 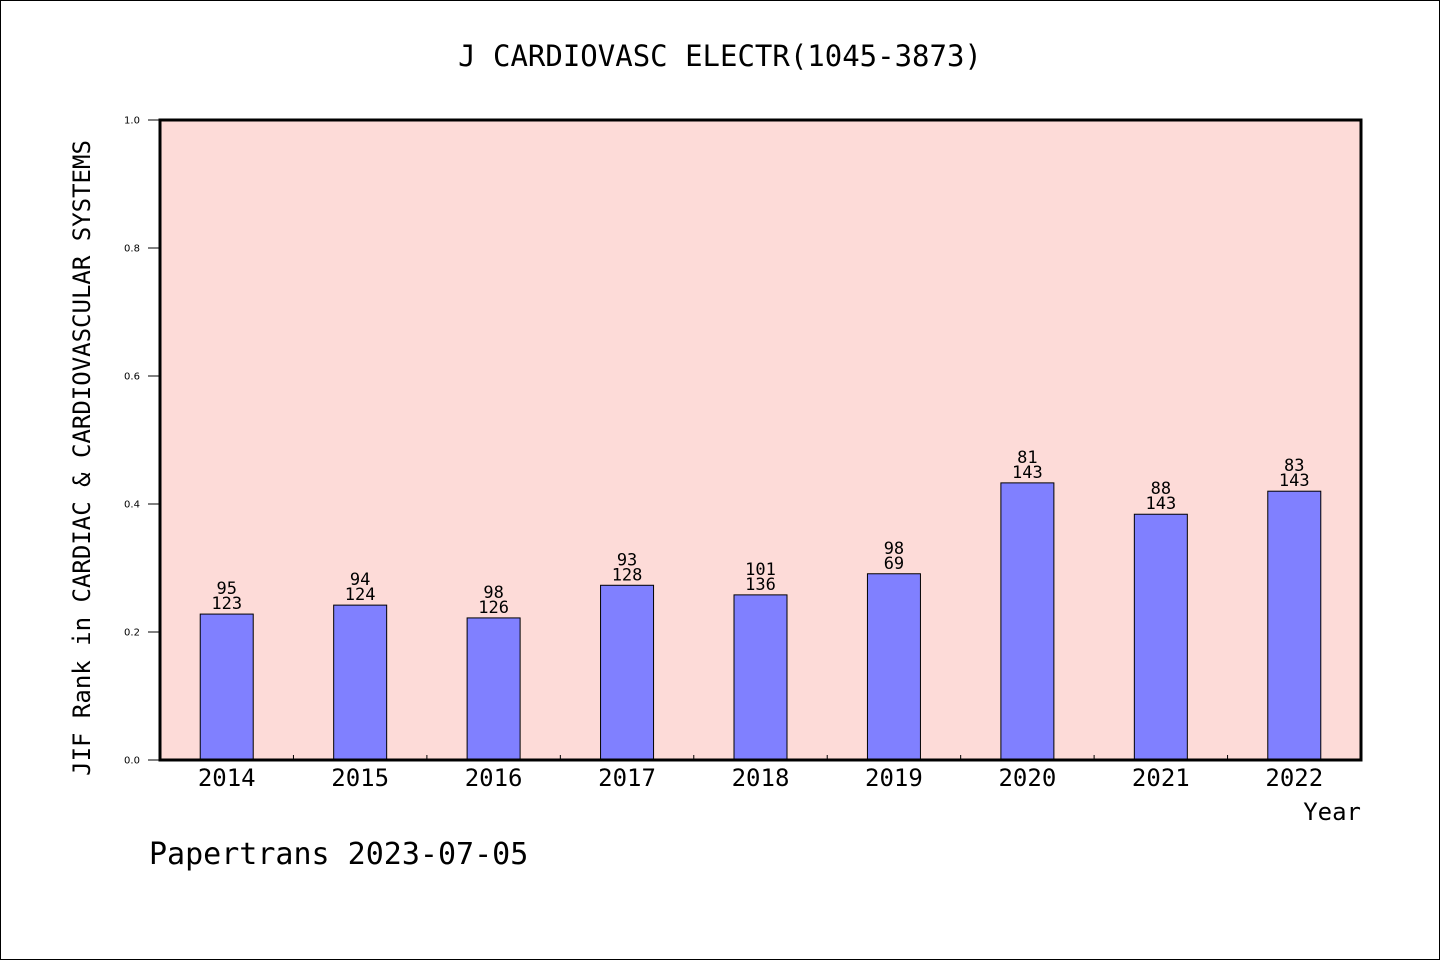 I want to click on bar-total-label-2017: 128, so click(x=627, y=575).